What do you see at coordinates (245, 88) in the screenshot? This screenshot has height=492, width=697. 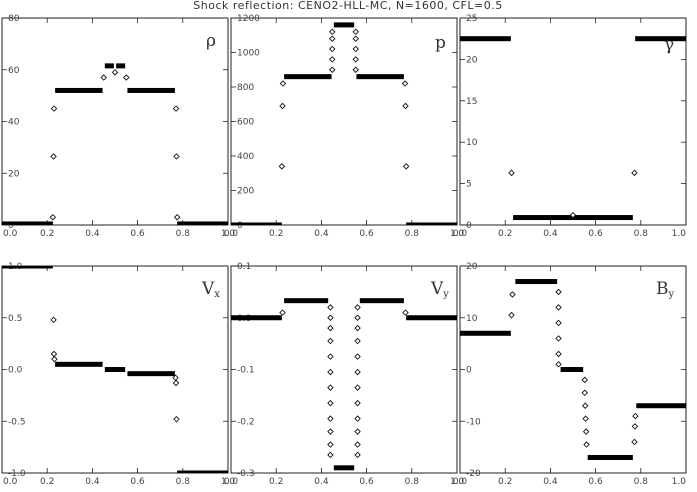 I see `y-tick-label: 800` at bounding box center [245, 88].